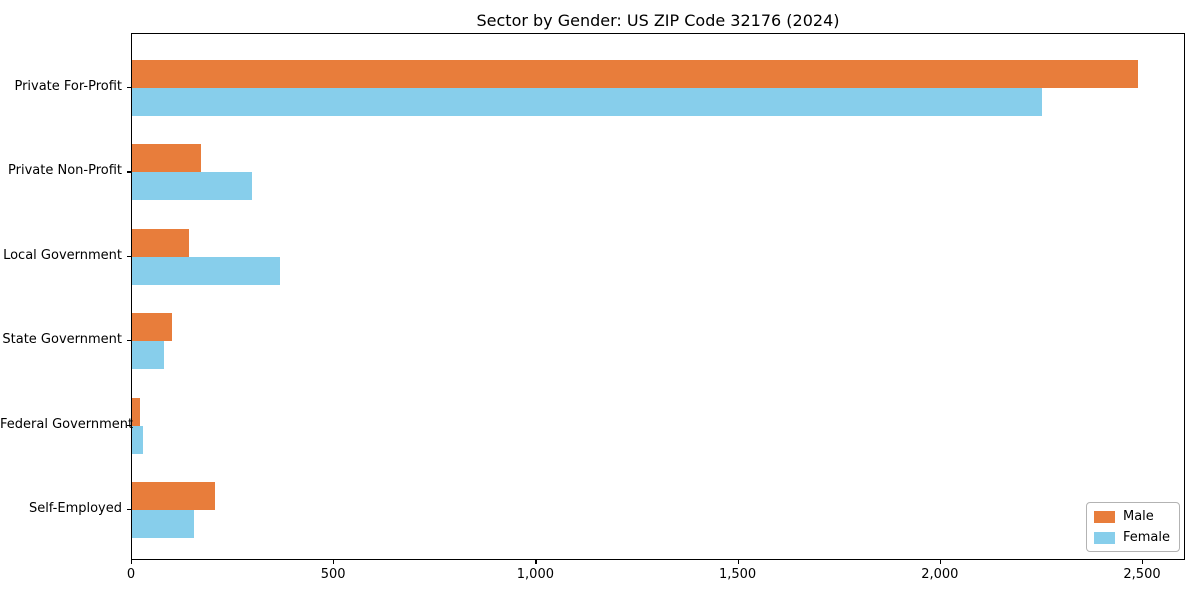 Image resolution: width=1200 pixels, height=600 pixels. Describe the element at coordinates (137, 439) in the screenshot. I see `bar-female-federal-government` at that location.